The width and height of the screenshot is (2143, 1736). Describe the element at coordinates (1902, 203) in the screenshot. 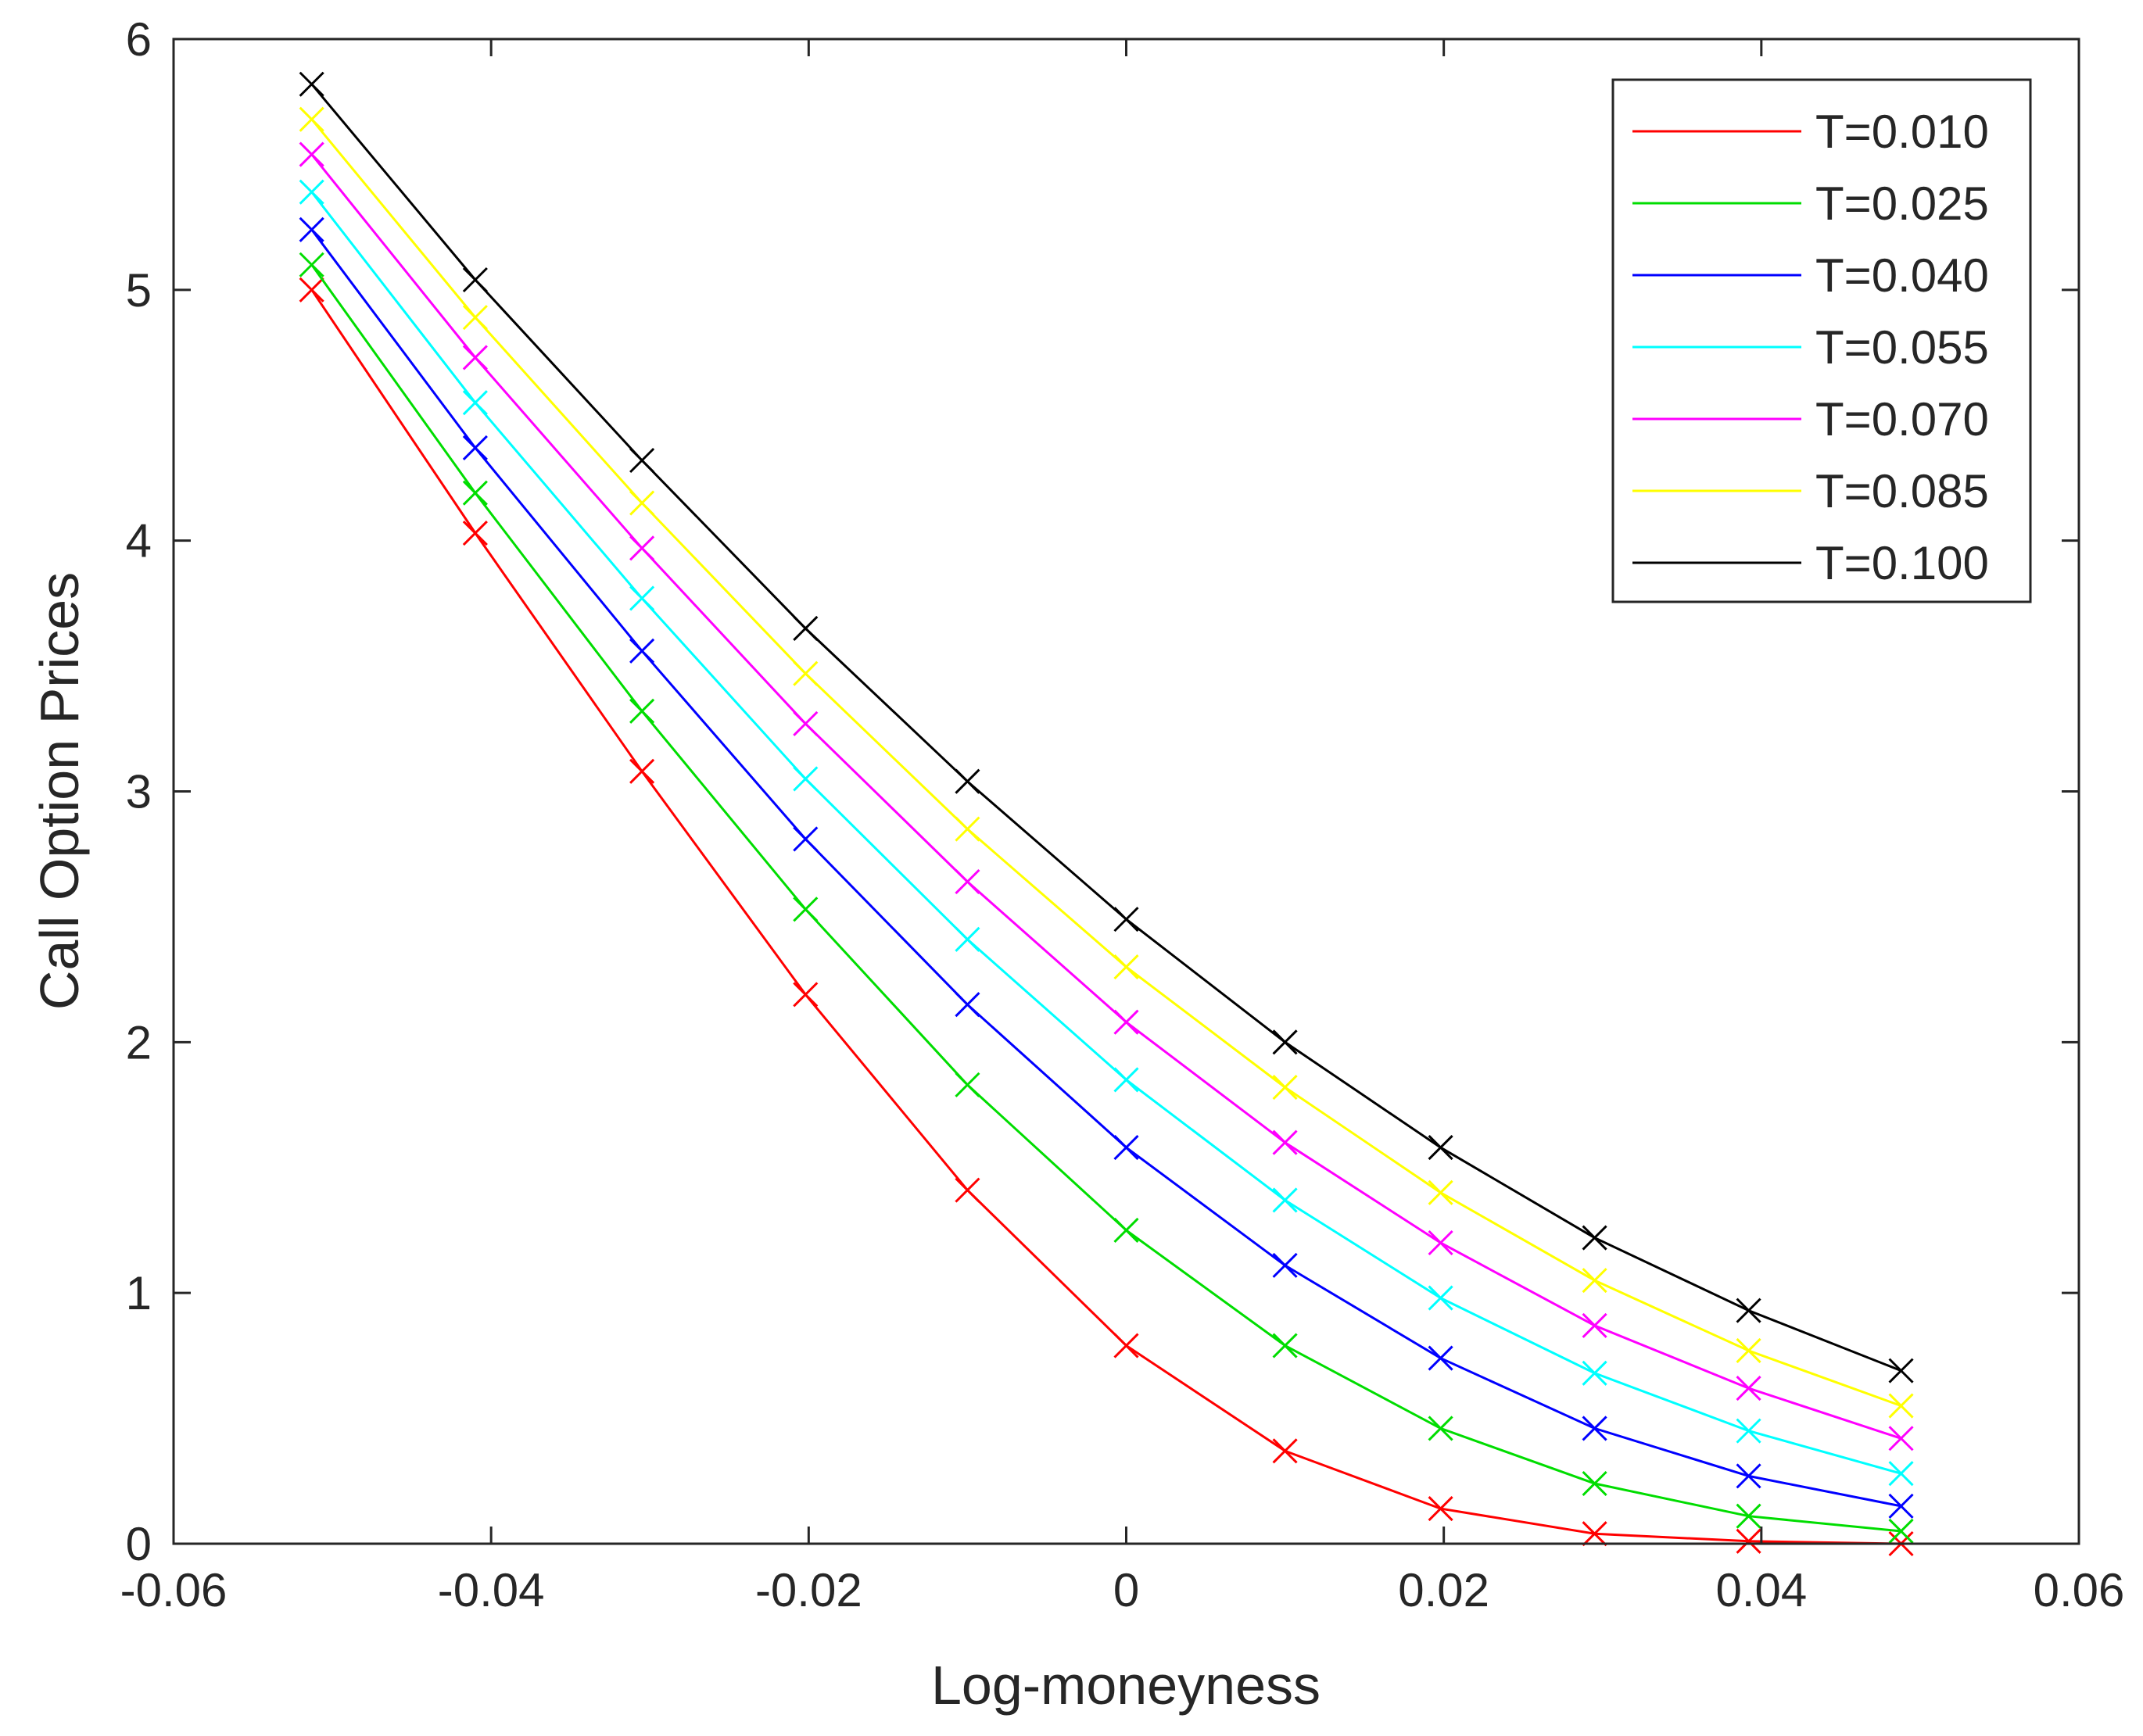

I see `legend-label: T=0.025` at that location.